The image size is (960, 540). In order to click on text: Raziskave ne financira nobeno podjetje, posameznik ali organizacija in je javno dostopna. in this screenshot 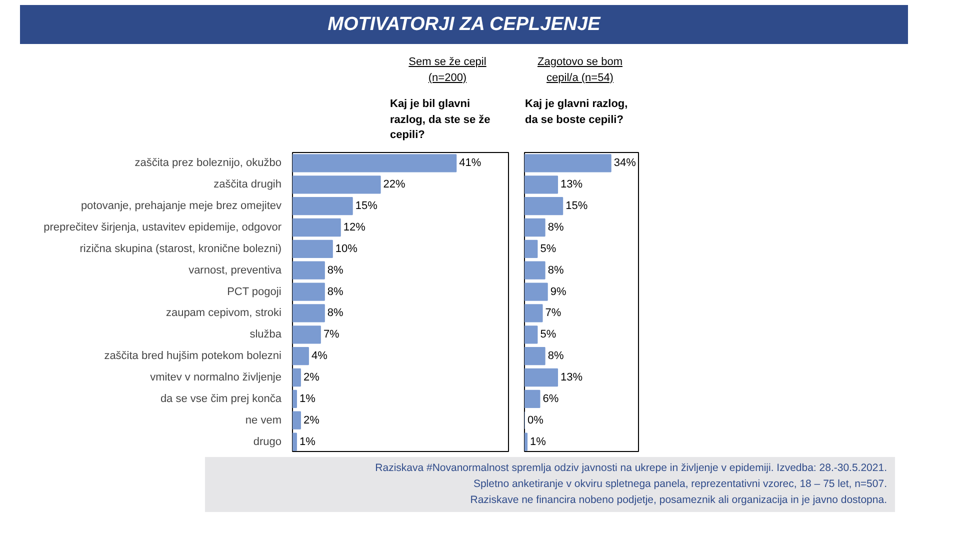, I will do `click(678, 500)`.